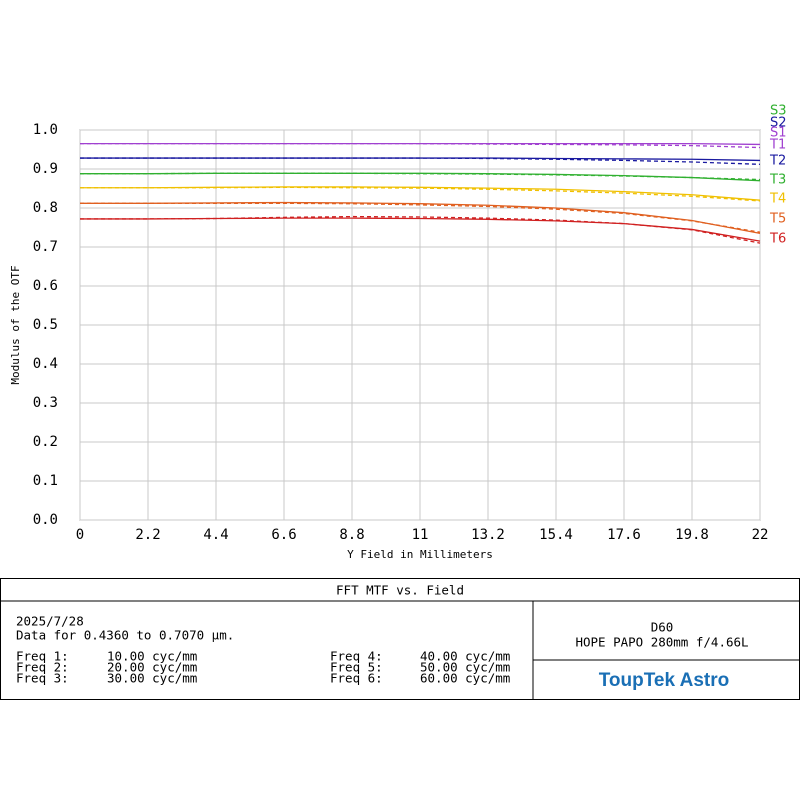  Describe the element at coordinates (45, 403) in the screenshot. I see `y-tick-label: 0.3` at that location.